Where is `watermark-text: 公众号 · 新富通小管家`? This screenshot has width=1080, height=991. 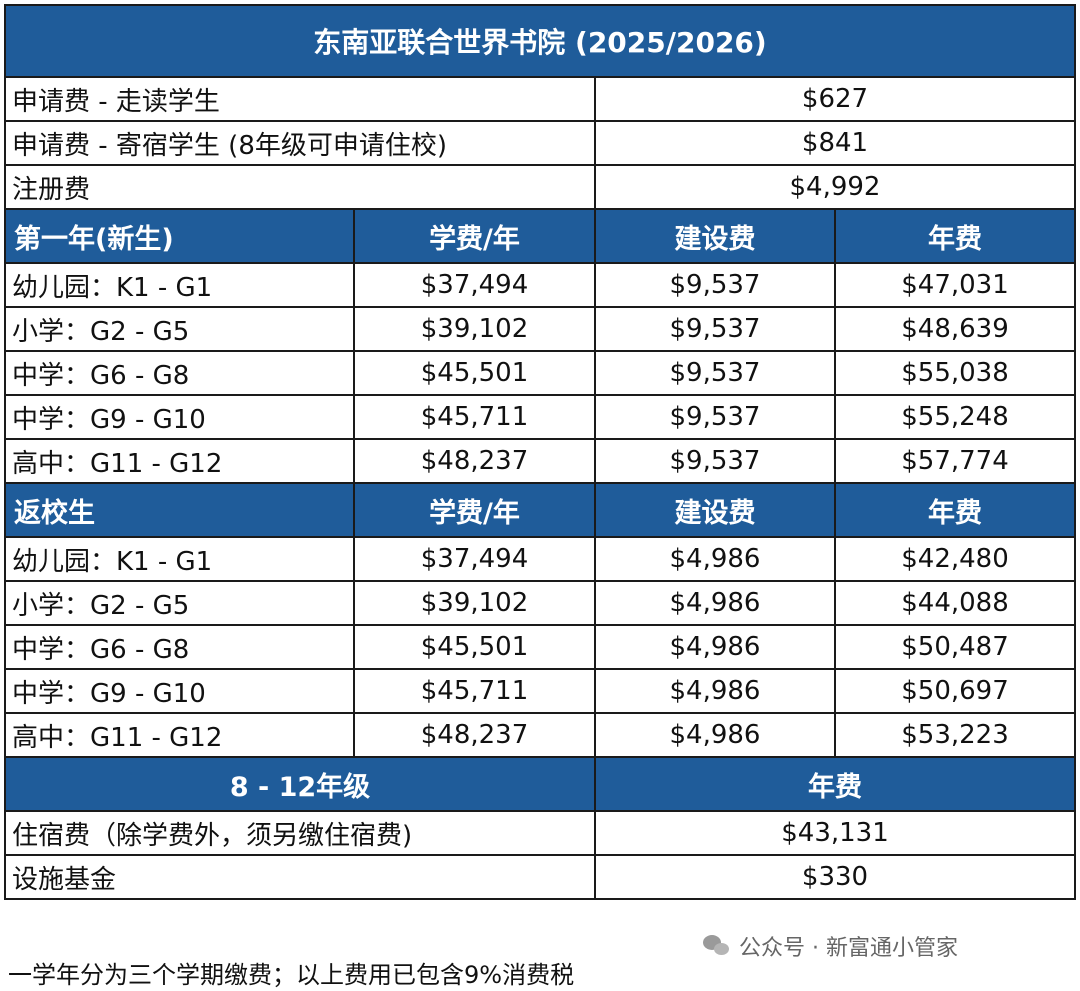
watermark-text: 公众号 · 新富通小管家 is located at coordinates (848, 948).